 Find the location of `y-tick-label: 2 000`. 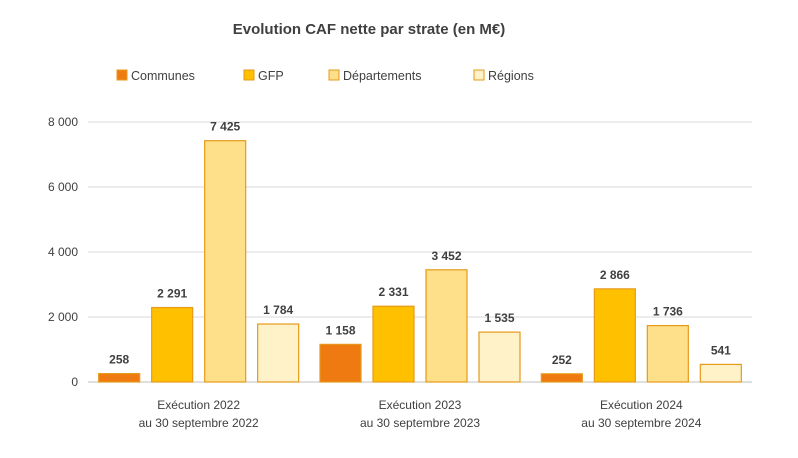

y-tick-label: 2 000 is located at coordinates (63, 317).